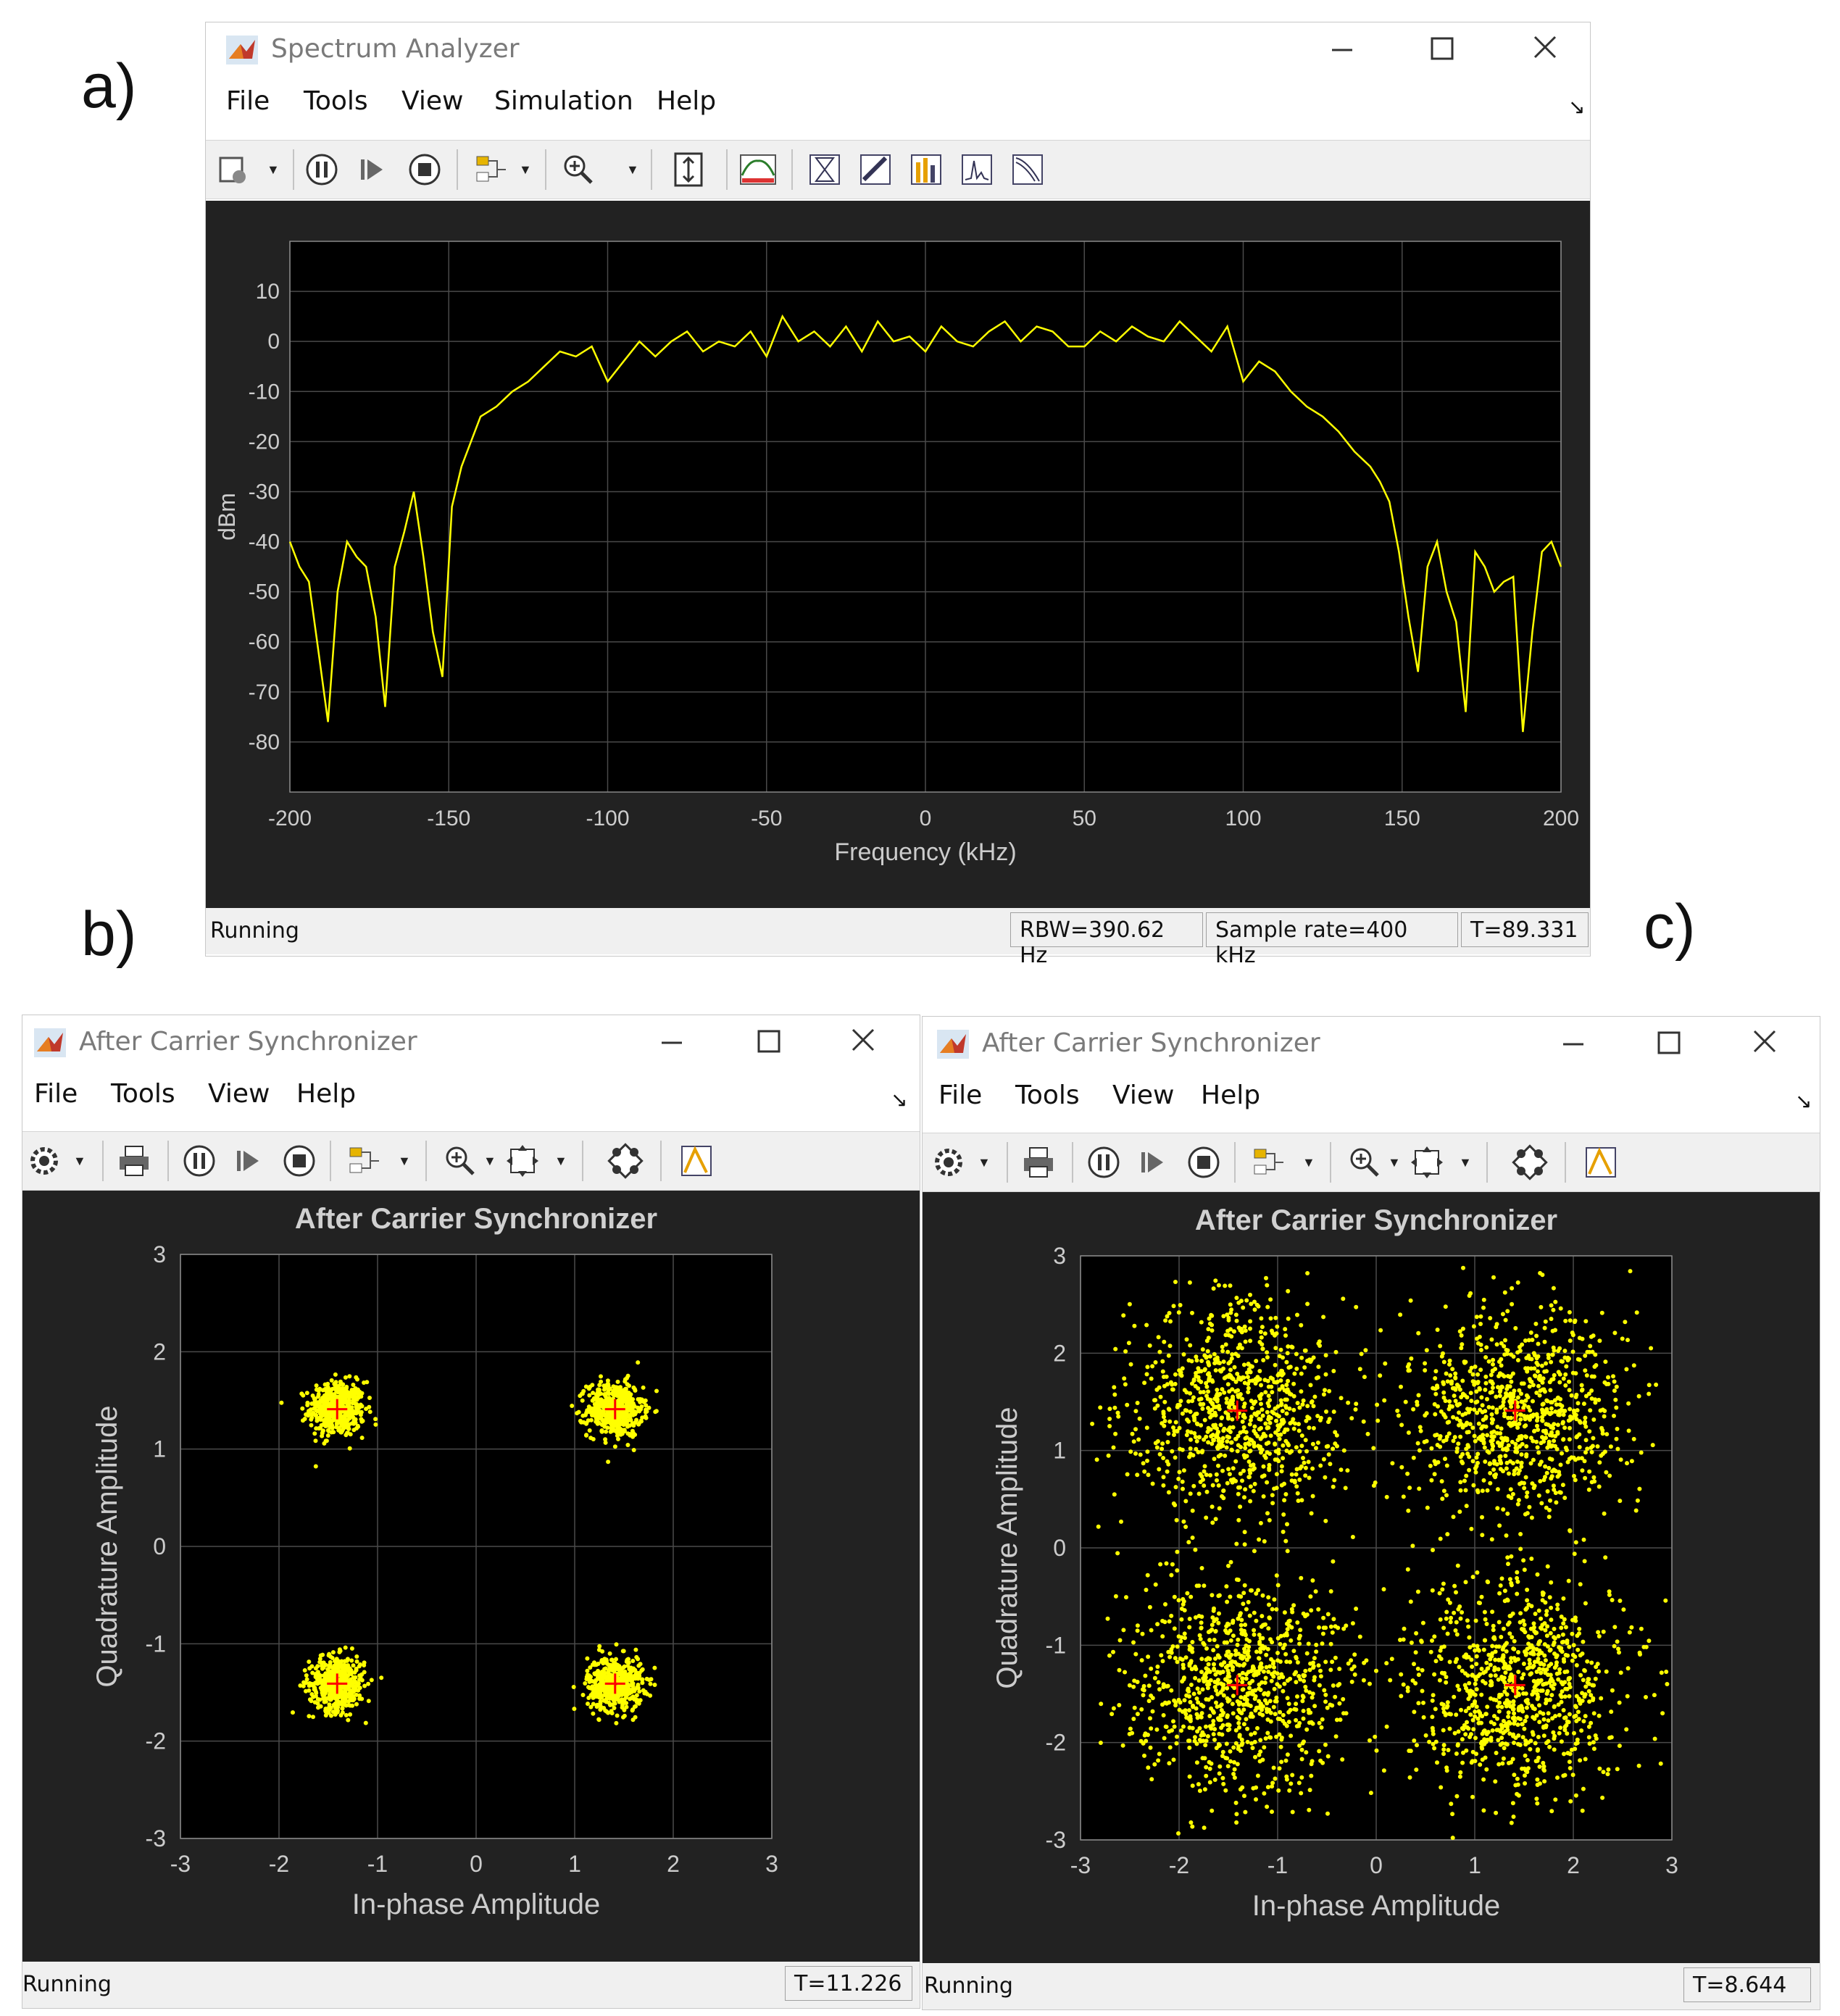 Image resolution: width=1840 pixels, height=2016 pixels. I want to click on received-symbols, so click(469, 1542).